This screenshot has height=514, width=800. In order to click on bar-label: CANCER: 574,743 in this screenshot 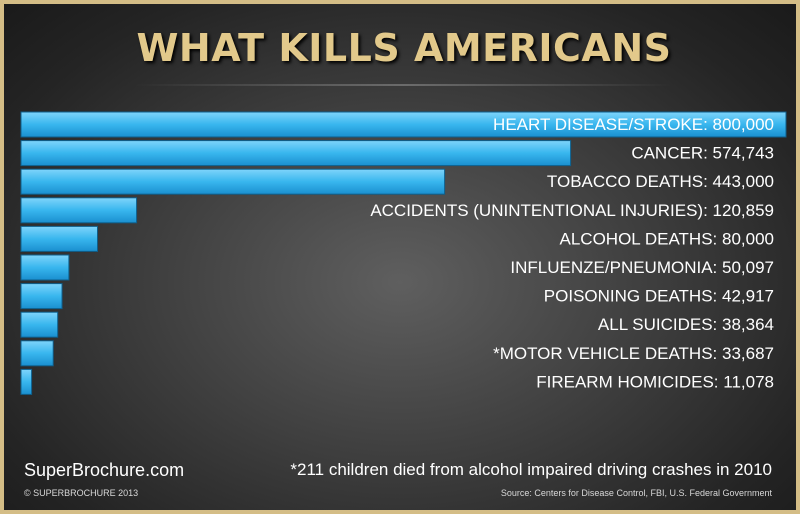, I will do `click(702, 153)`.